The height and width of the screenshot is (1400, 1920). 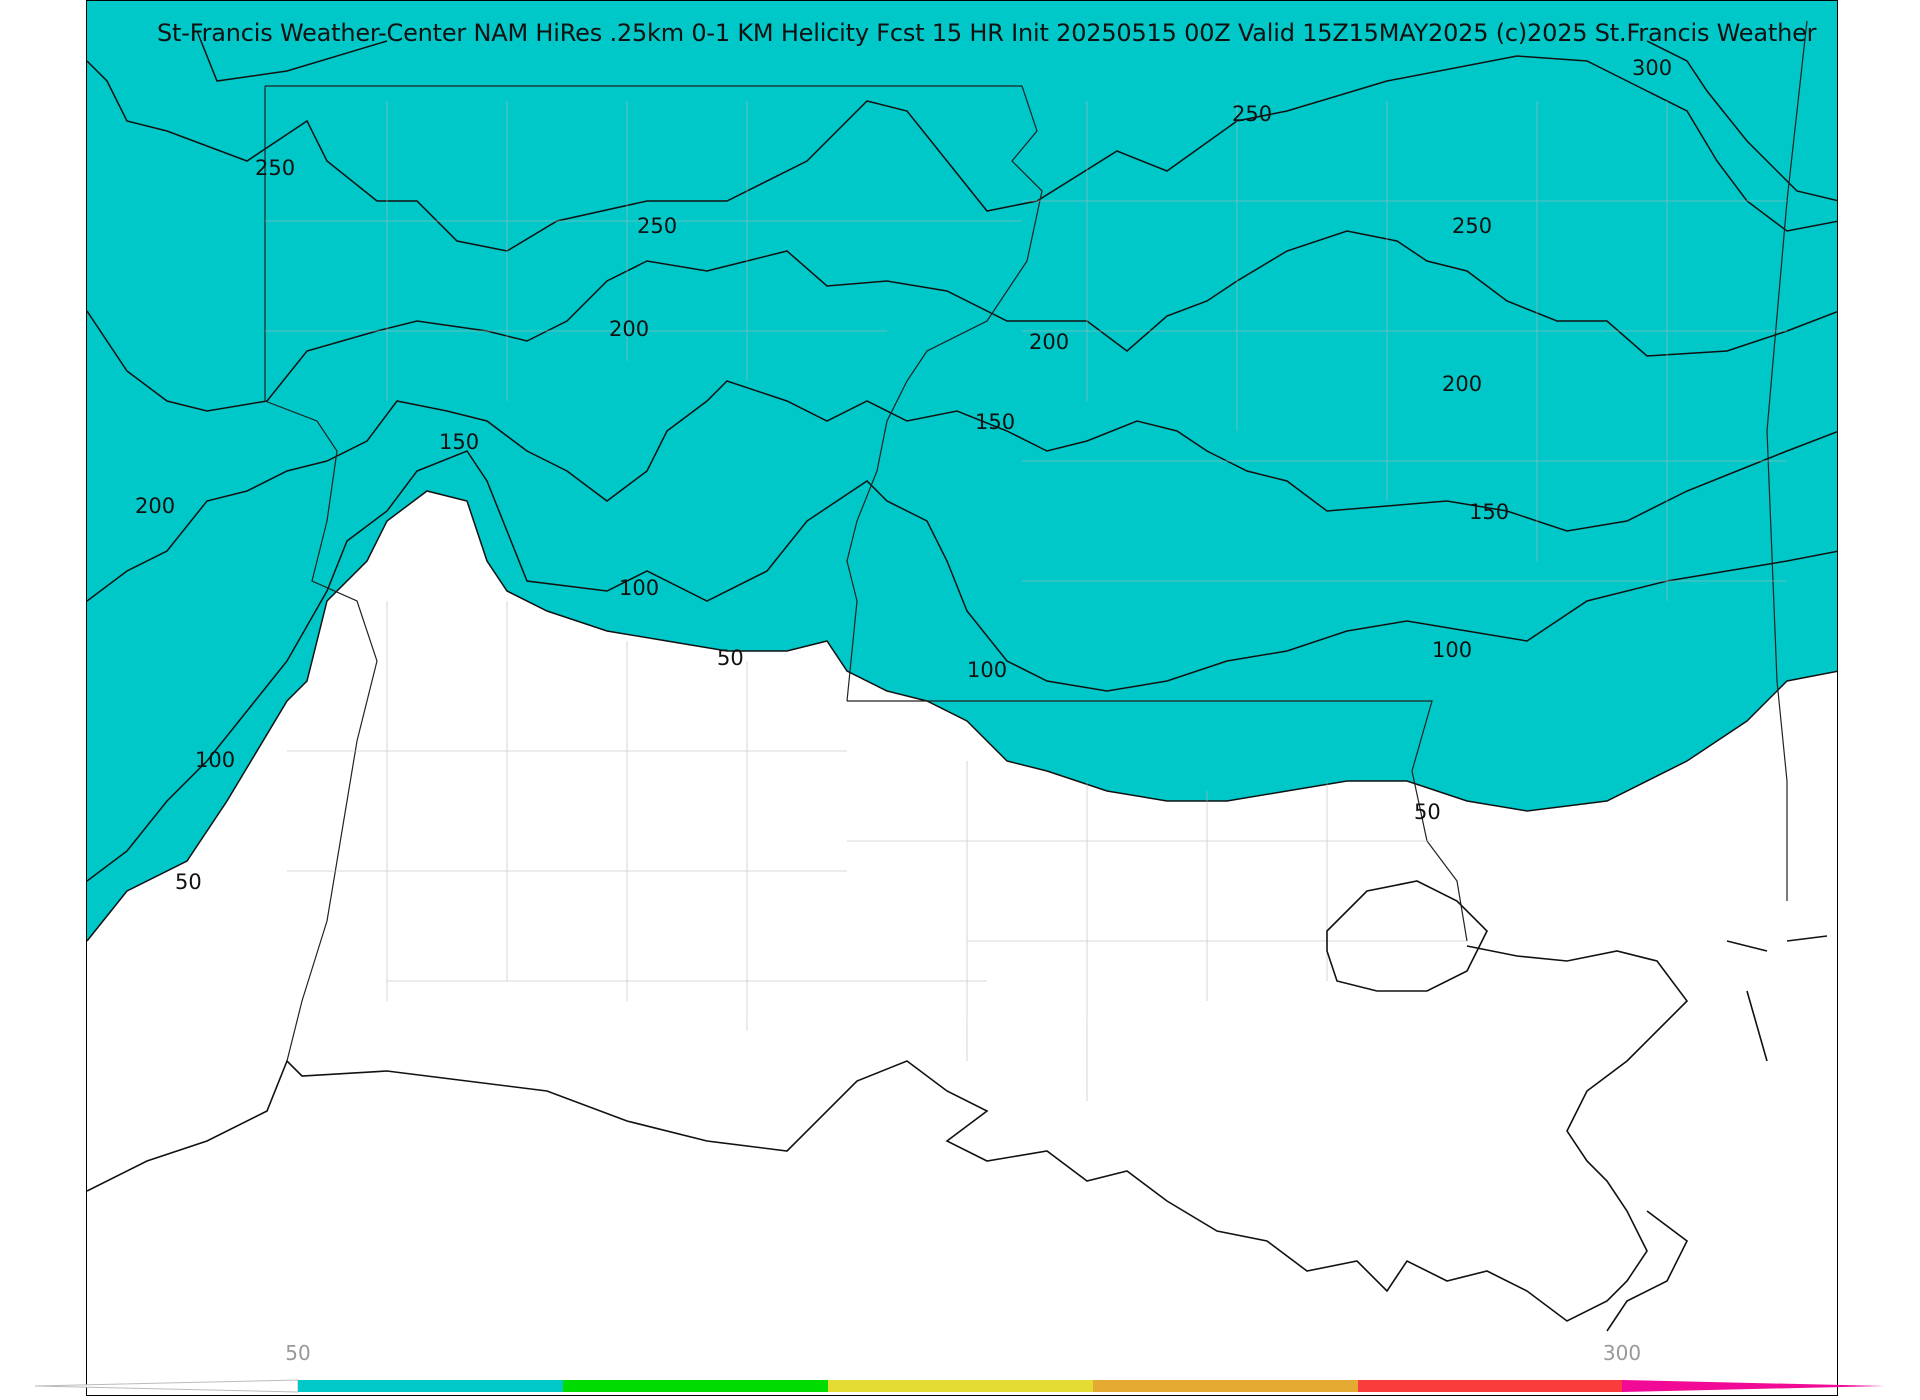 I want to click on colorbar-max-label: 300, so click(x=1622, y=1353).